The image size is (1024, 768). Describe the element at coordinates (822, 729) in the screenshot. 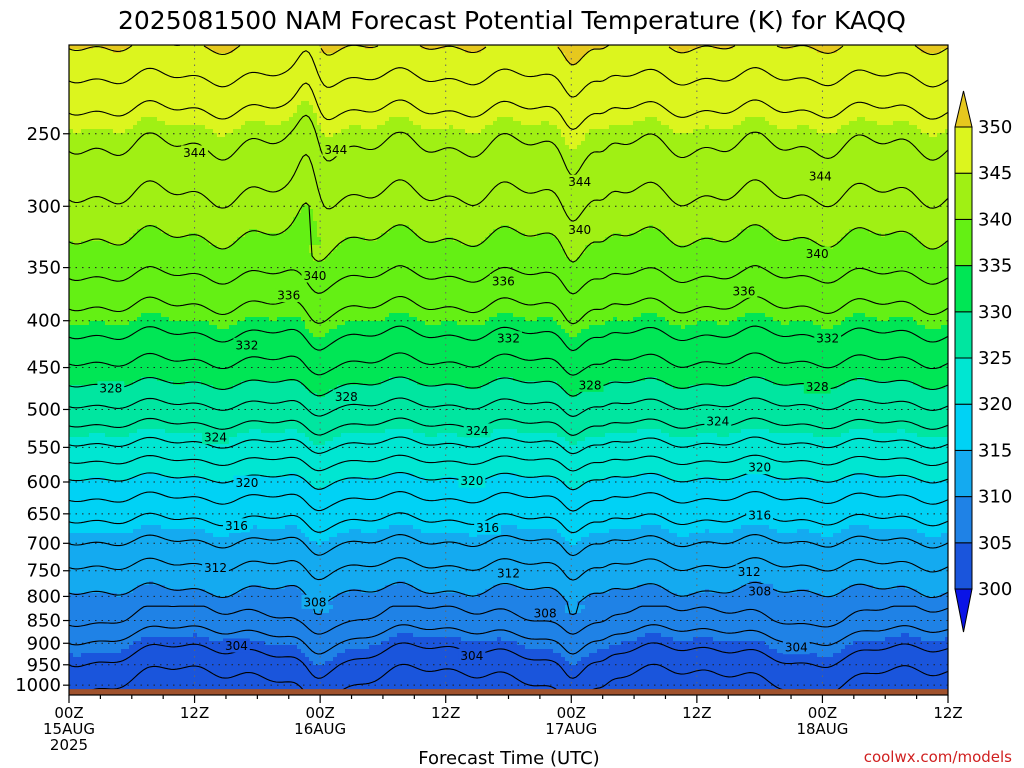

I see `x-tick-label: 18AUG` at that location.